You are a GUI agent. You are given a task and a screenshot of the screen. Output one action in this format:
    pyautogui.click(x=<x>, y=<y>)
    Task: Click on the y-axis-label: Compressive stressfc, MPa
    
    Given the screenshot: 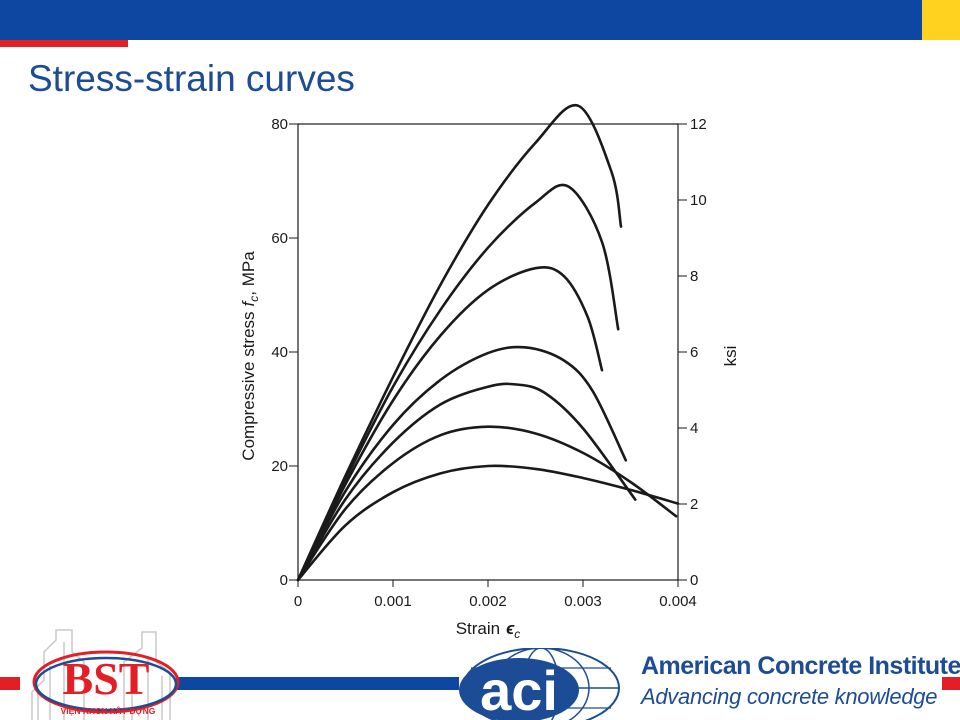 What is the action you would take?
    pyautogui.click(x=250, y=356)
    